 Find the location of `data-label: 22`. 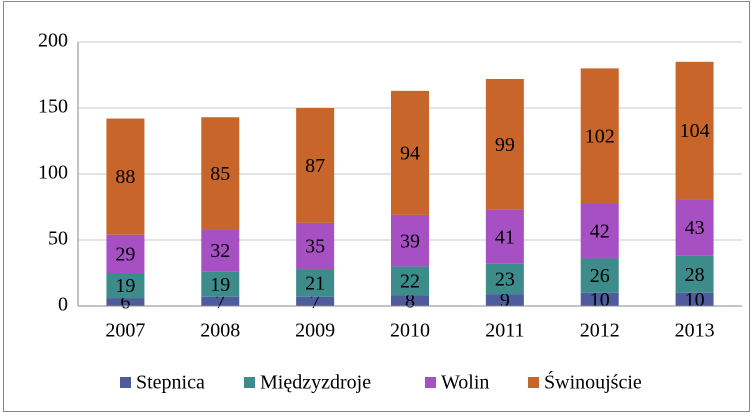

data-label: 22 is located at coordinates (410, 282).